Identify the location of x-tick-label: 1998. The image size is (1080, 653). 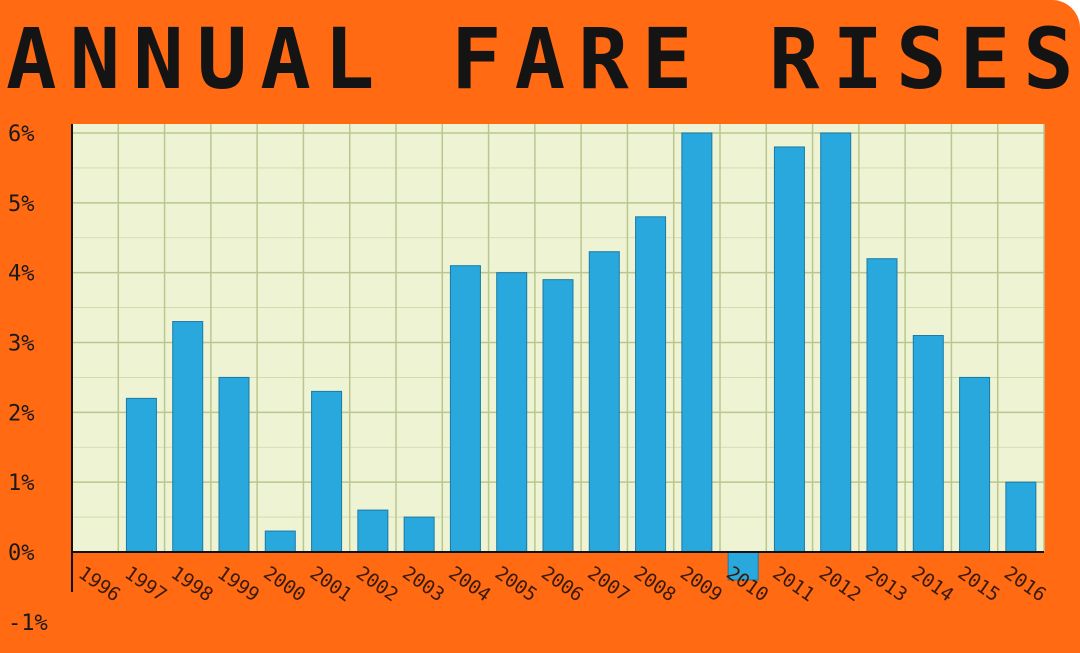
(192, 584).